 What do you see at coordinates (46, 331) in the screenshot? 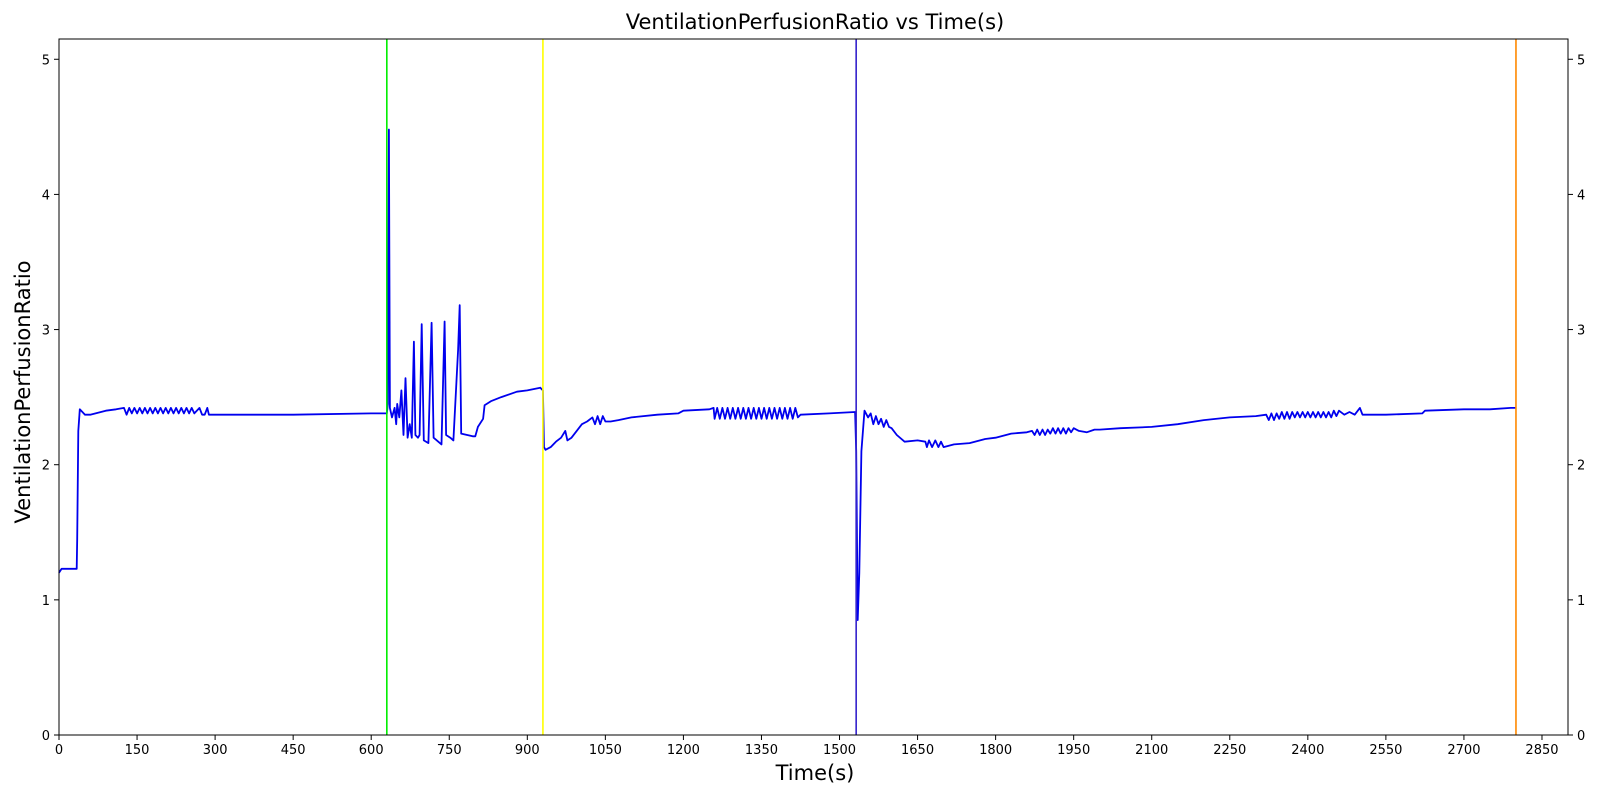
I see `y-tick-label: 3` at bounding box center [46, 331].